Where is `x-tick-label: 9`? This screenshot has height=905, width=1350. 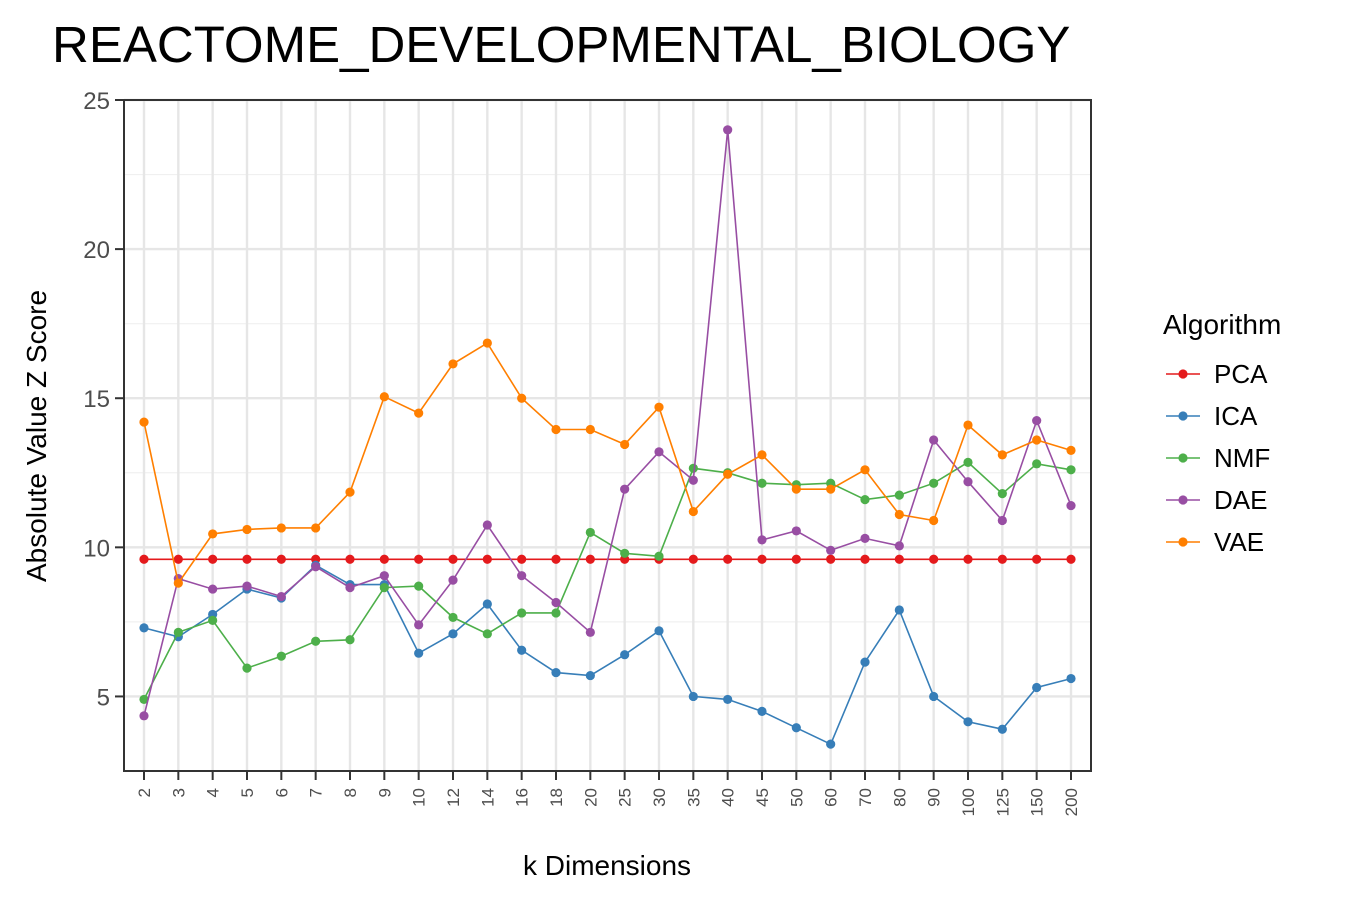
x-tick-label: 9 is located at coordinates (384, 792).